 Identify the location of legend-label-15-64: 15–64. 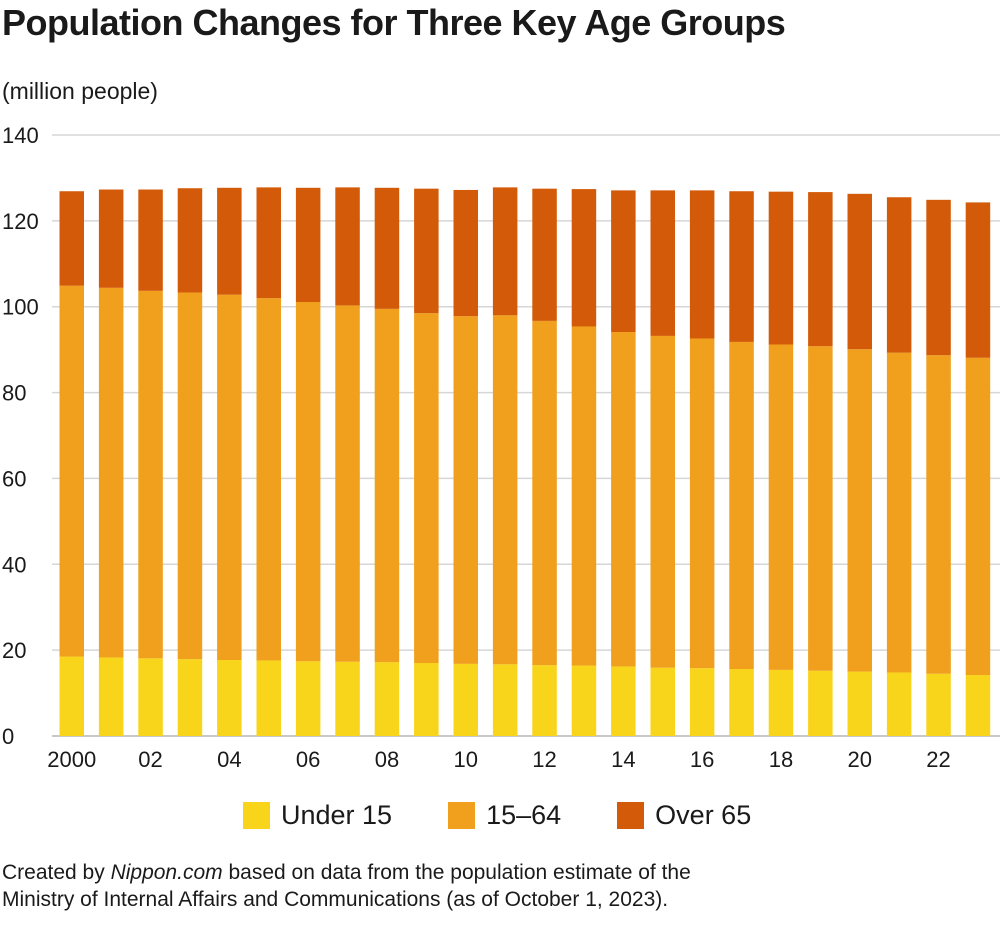
(524, 815).